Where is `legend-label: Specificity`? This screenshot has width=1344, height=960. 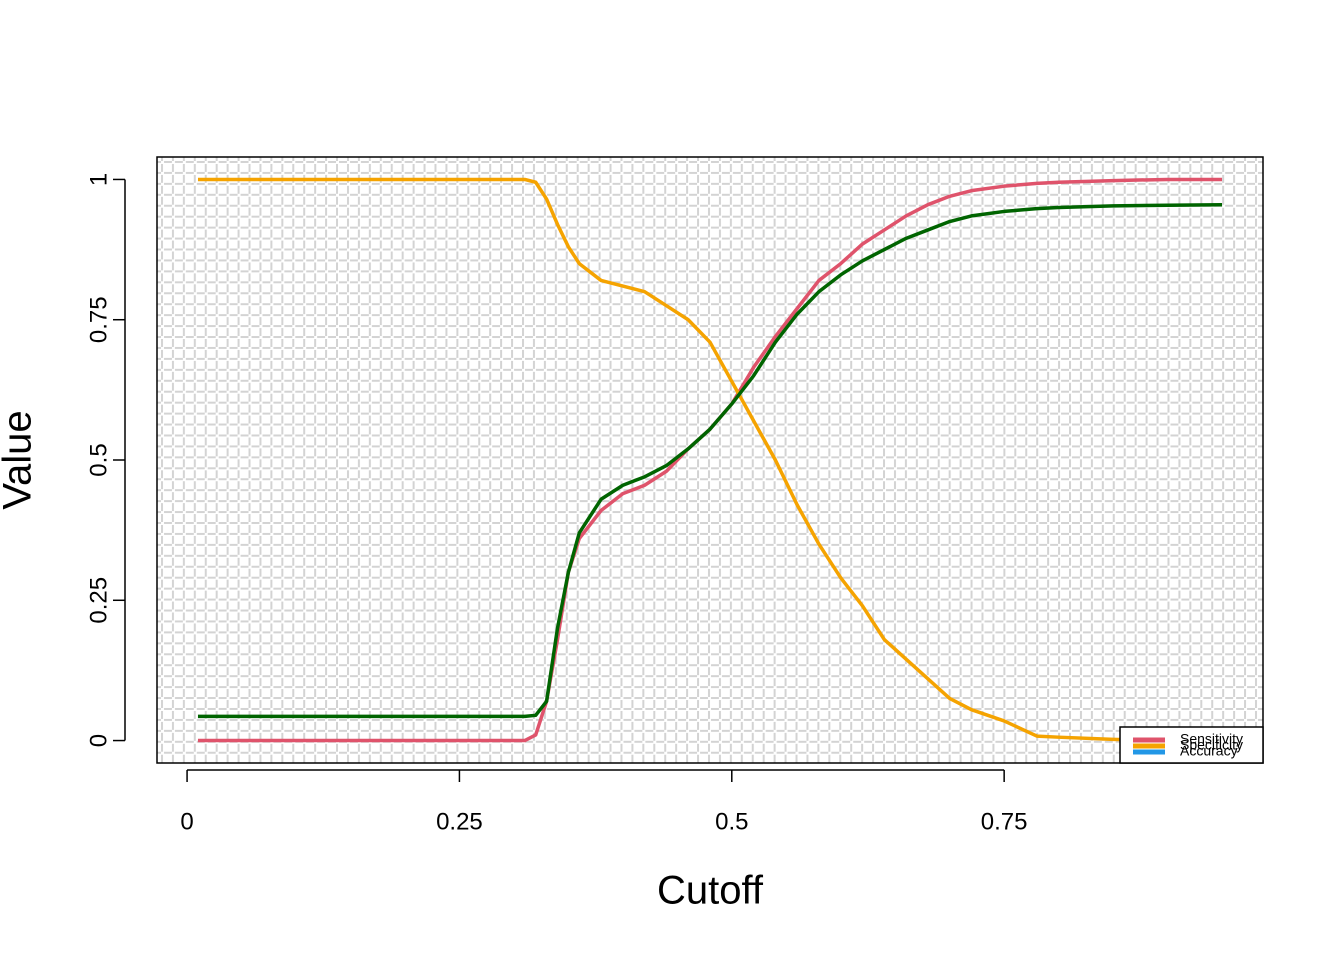
legend-label: Specificity is located at coordinates (1211, 745).